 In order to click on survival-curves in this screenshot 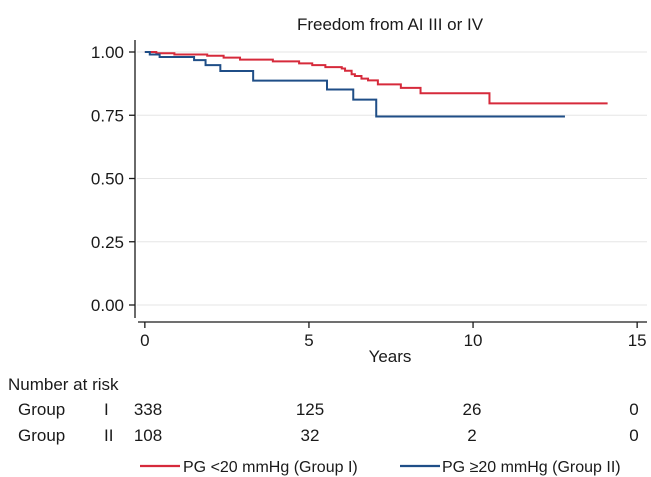, I will do `click(376, 84)`.